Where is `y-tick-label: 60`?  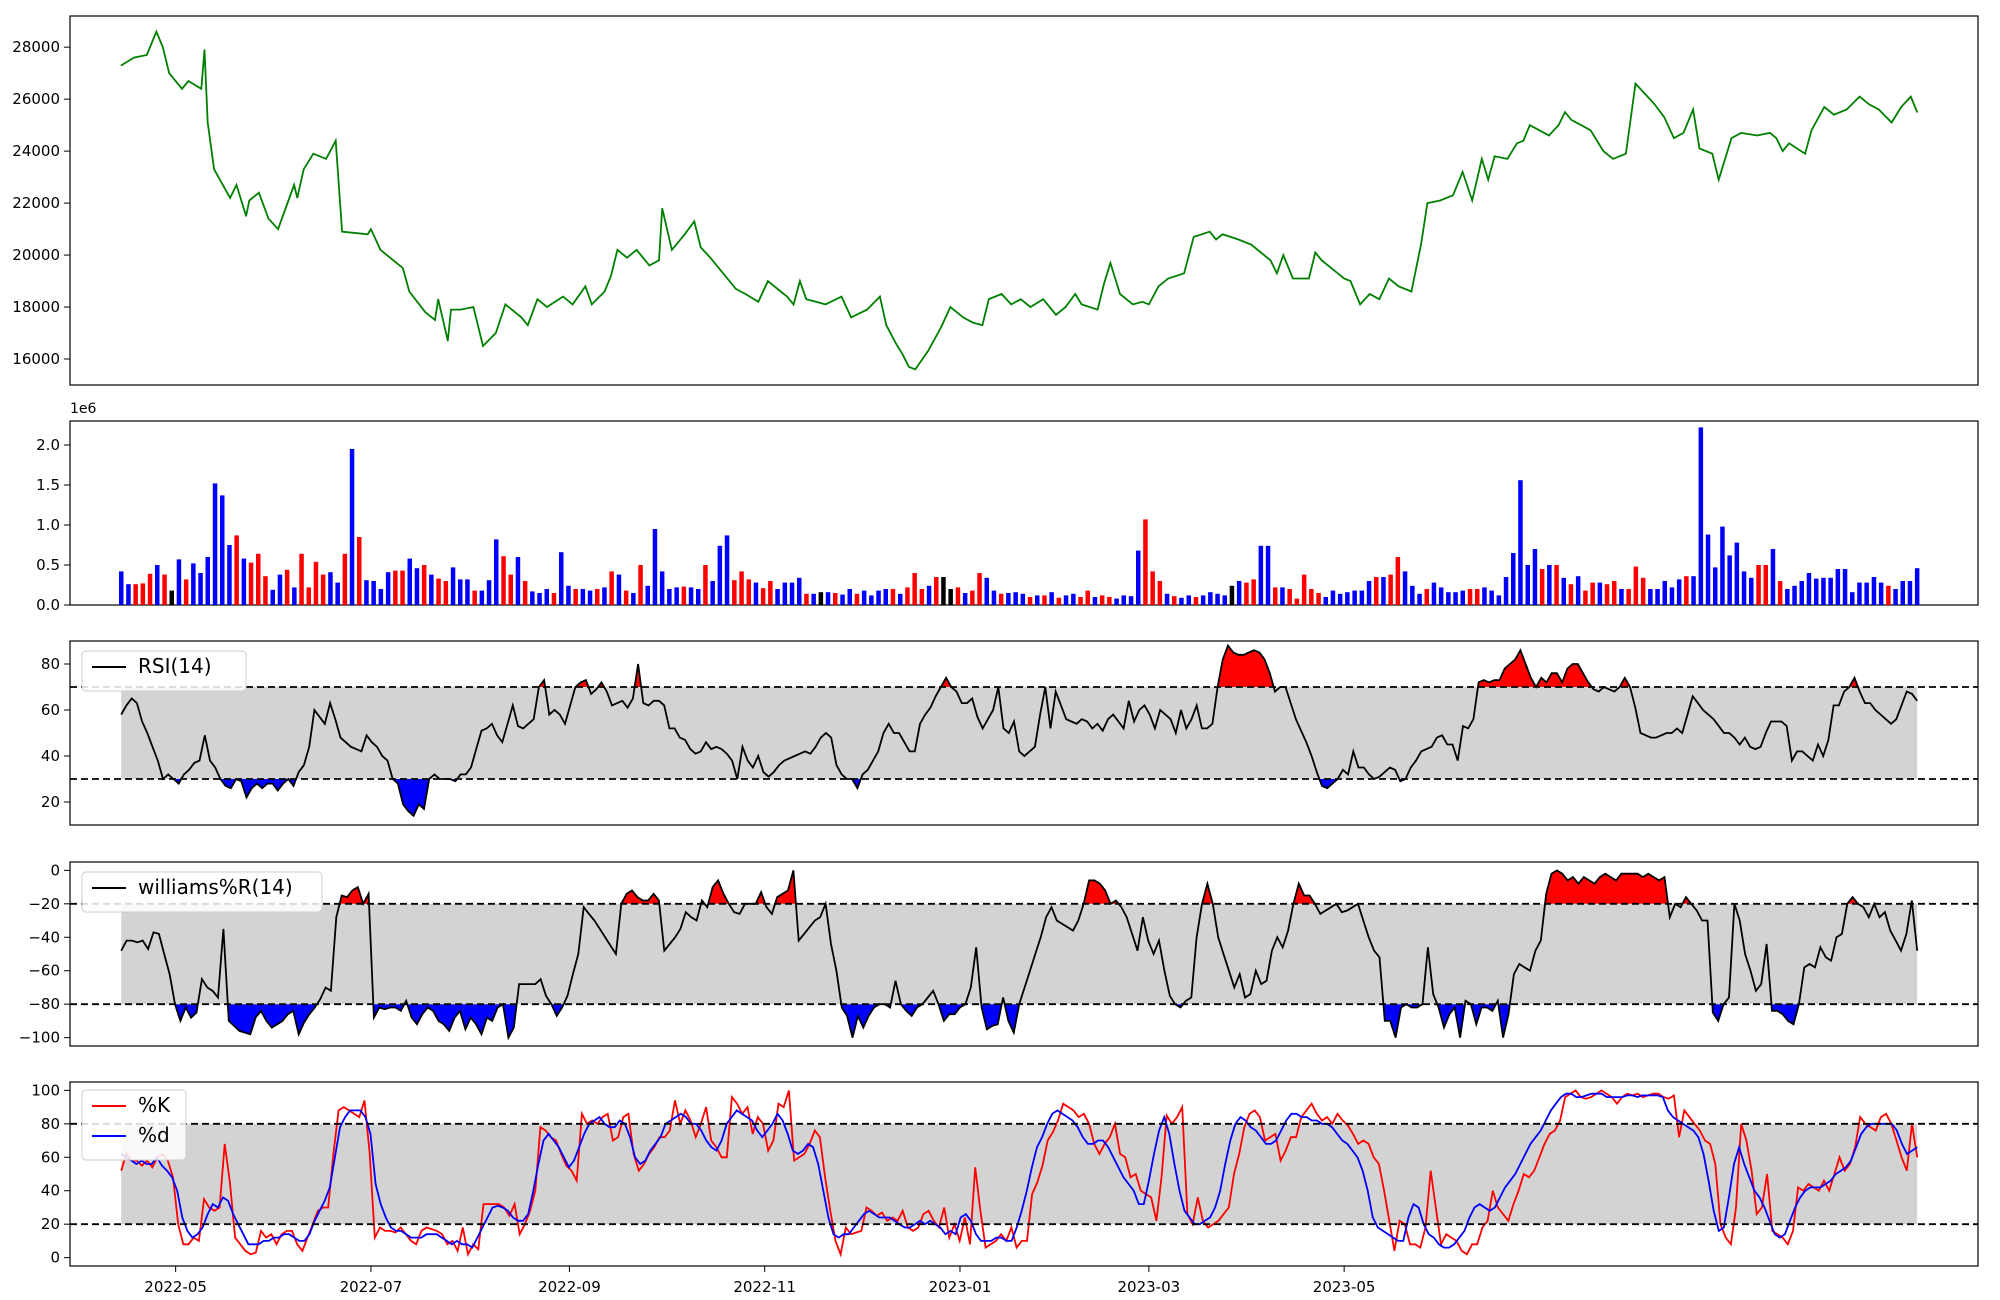
y-tick-label: 60 is located at coordinates (50, 1157).